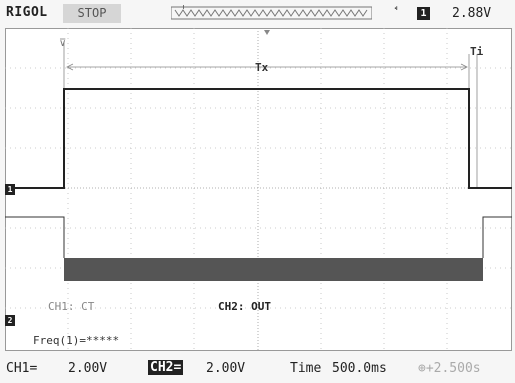  What do you see at coordinates (244, 306) in the screenshot?
I see `ch2-tag: CH2: OUT` at bounding box center [244, 306].